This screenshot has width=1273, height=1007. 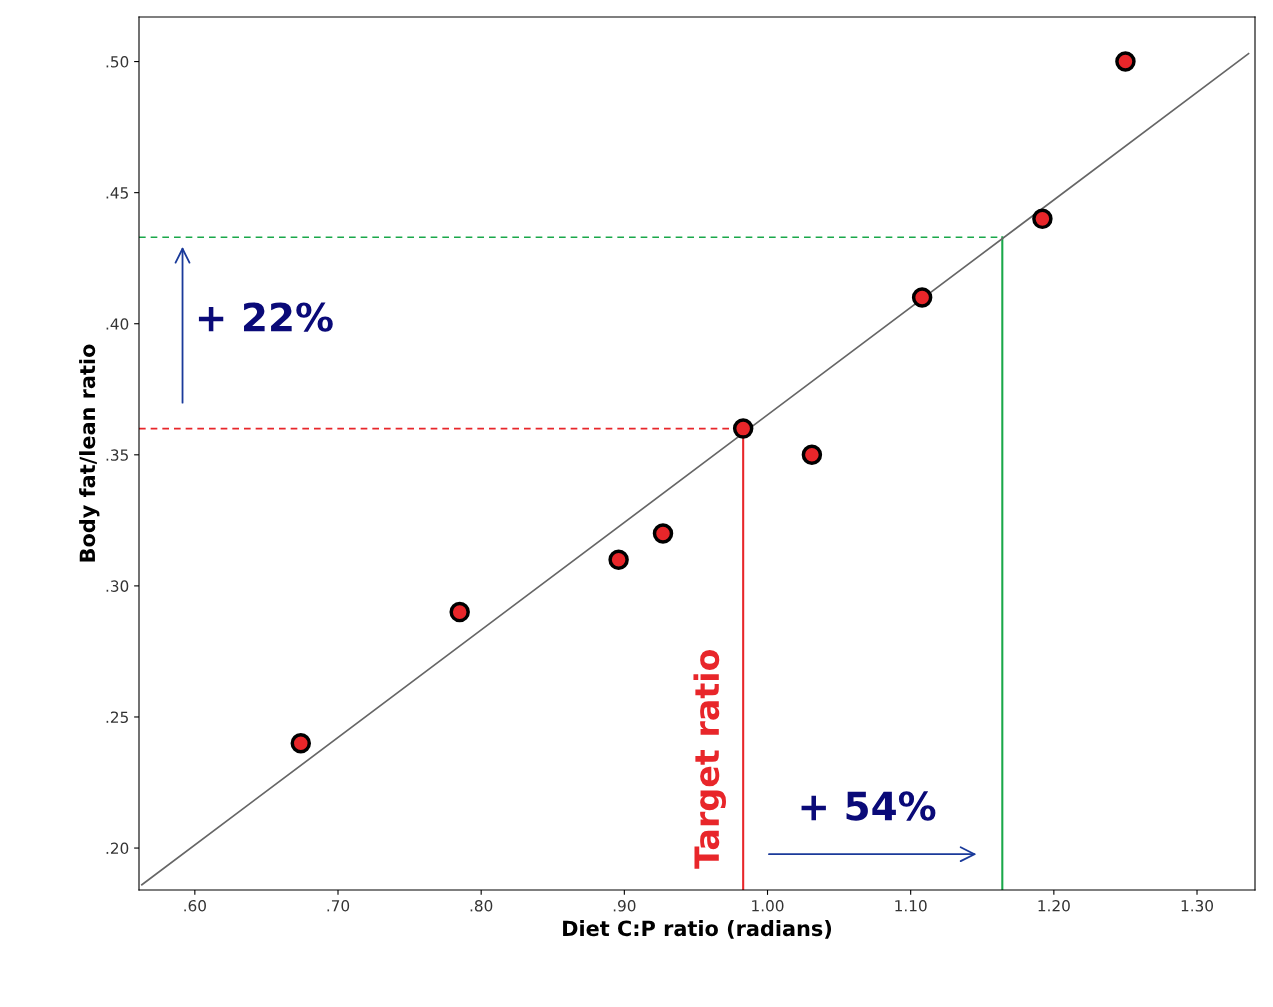 What do you see at coordinates (117, 62) in the screenshot?
I see `y-tick-label: .50` at bounding box center [117, 62].